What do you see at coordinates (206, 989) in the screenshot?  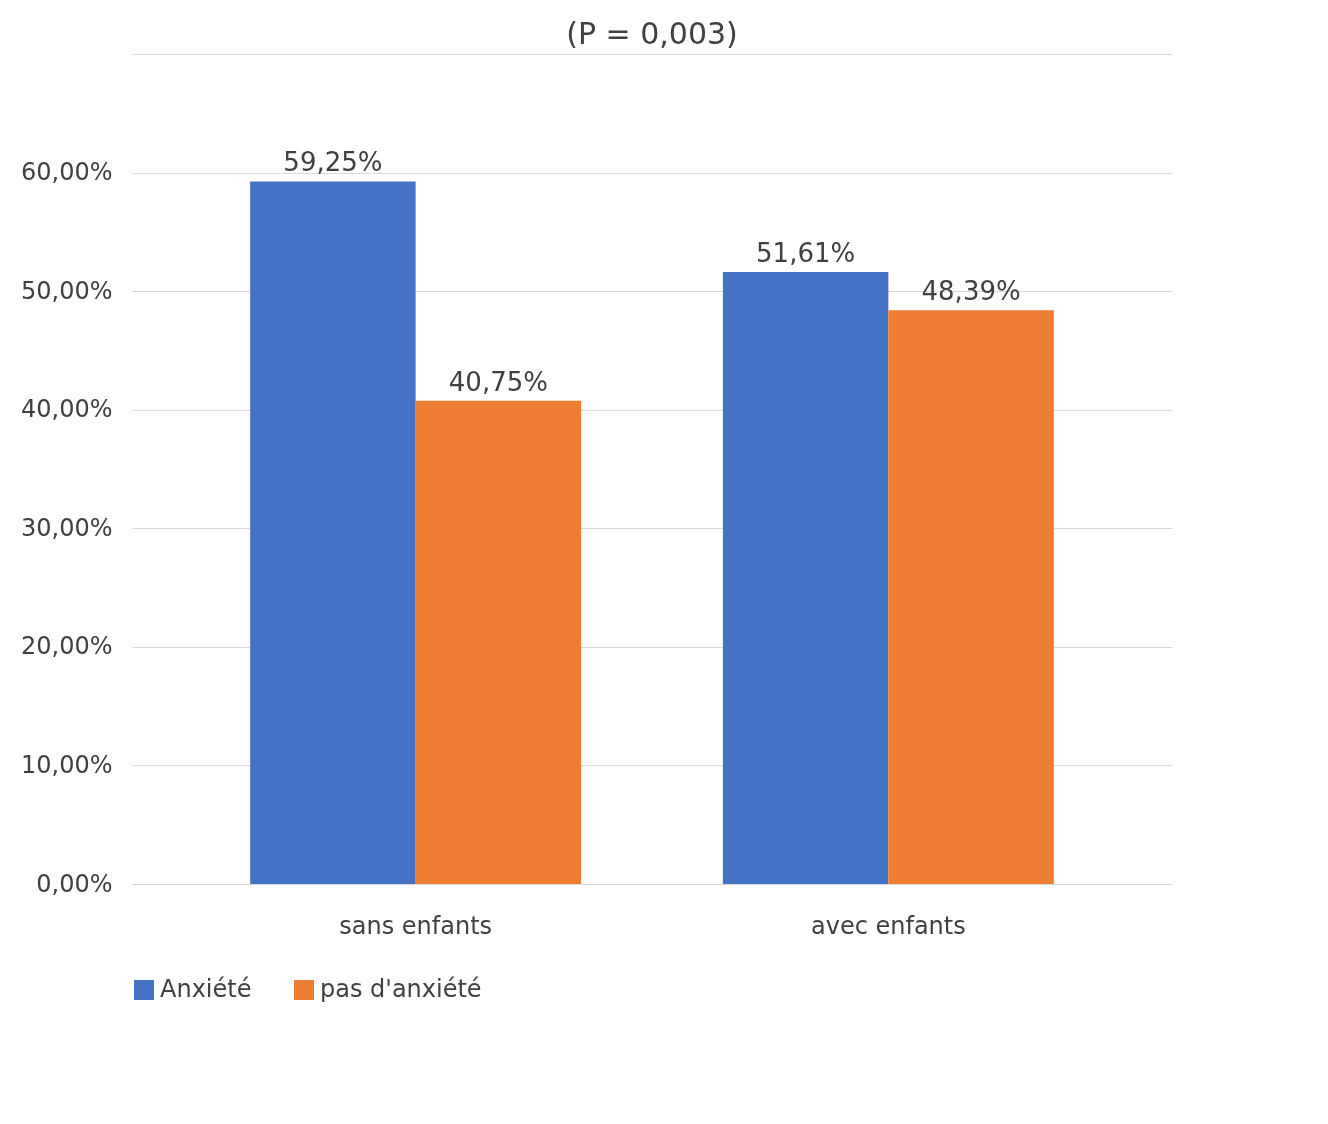 I see `legend-label: Anxiété` at bounding box center [206, 989].